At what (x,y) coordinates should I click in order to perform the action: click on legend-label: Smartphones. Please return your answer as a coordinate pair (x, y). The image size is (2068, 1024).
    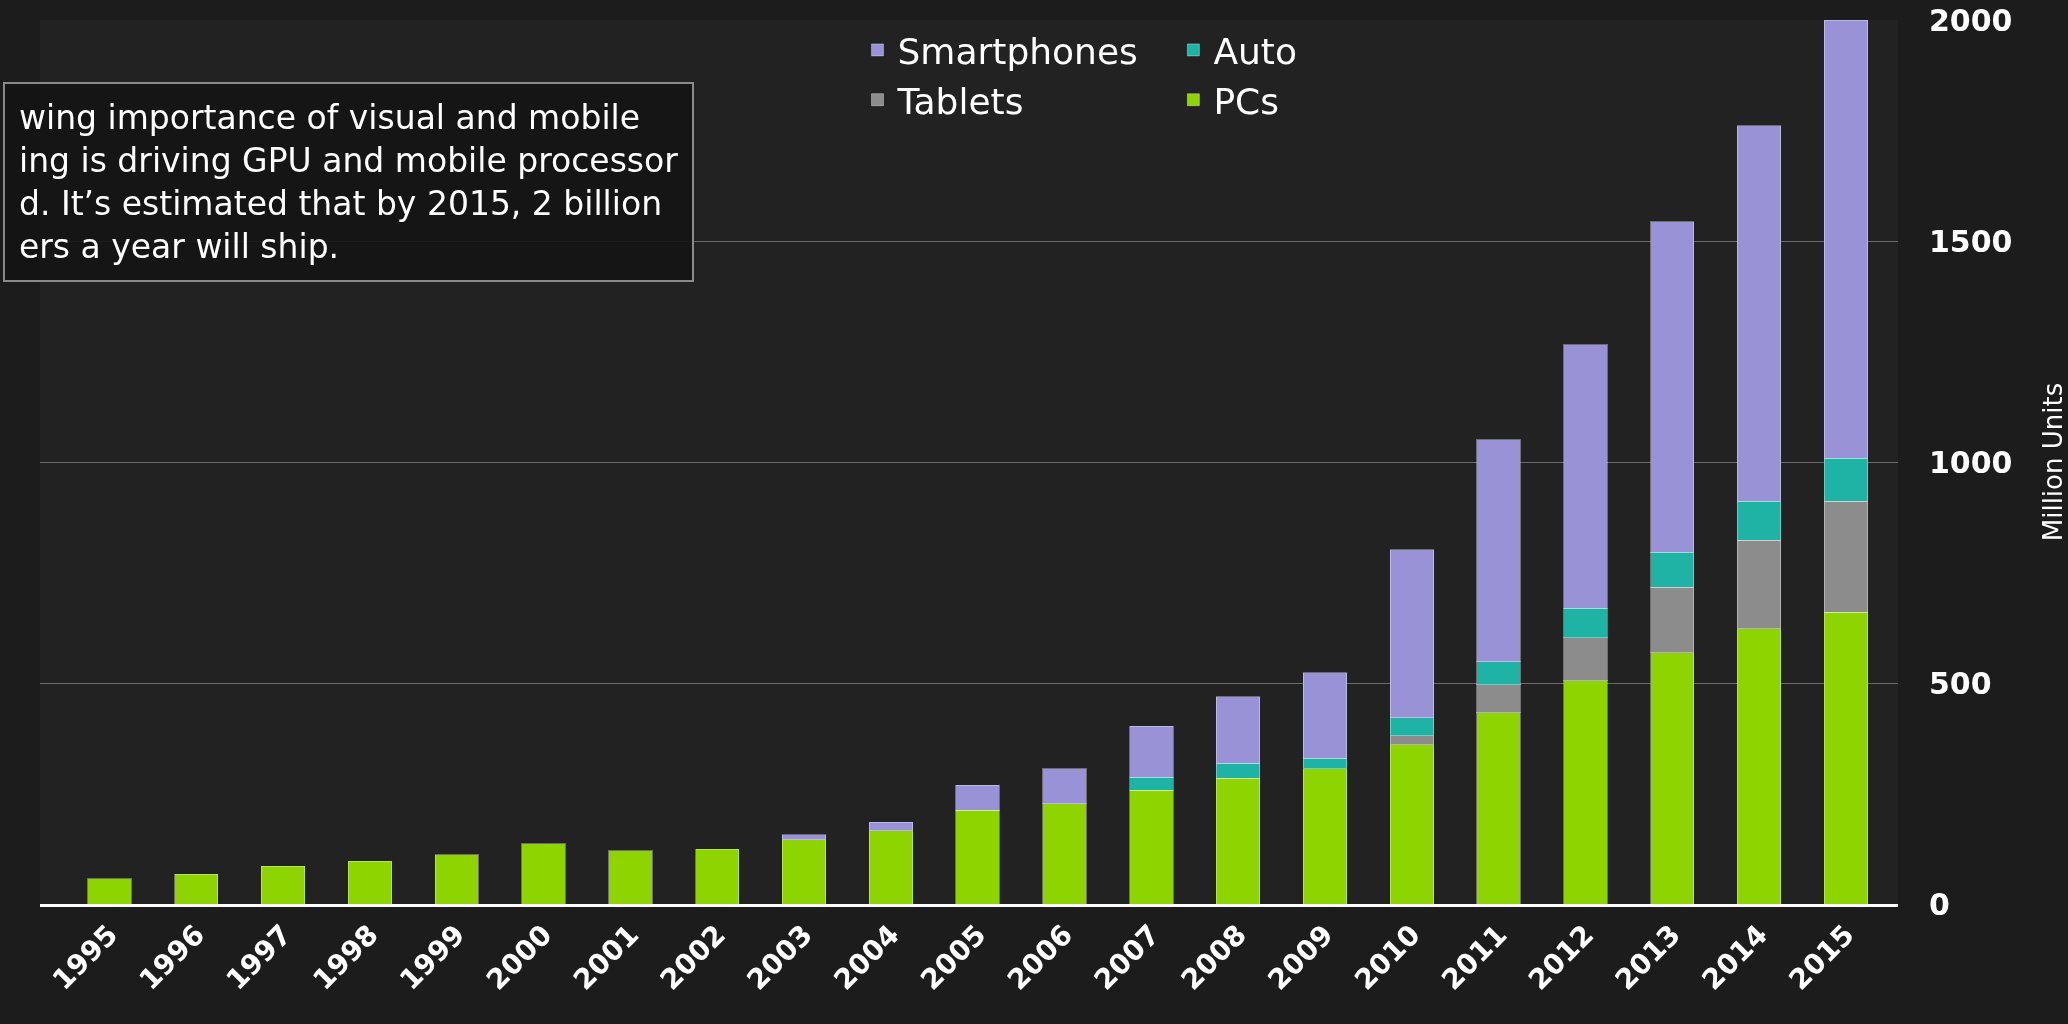
    Looking at the image, I should click on (1017, 51).